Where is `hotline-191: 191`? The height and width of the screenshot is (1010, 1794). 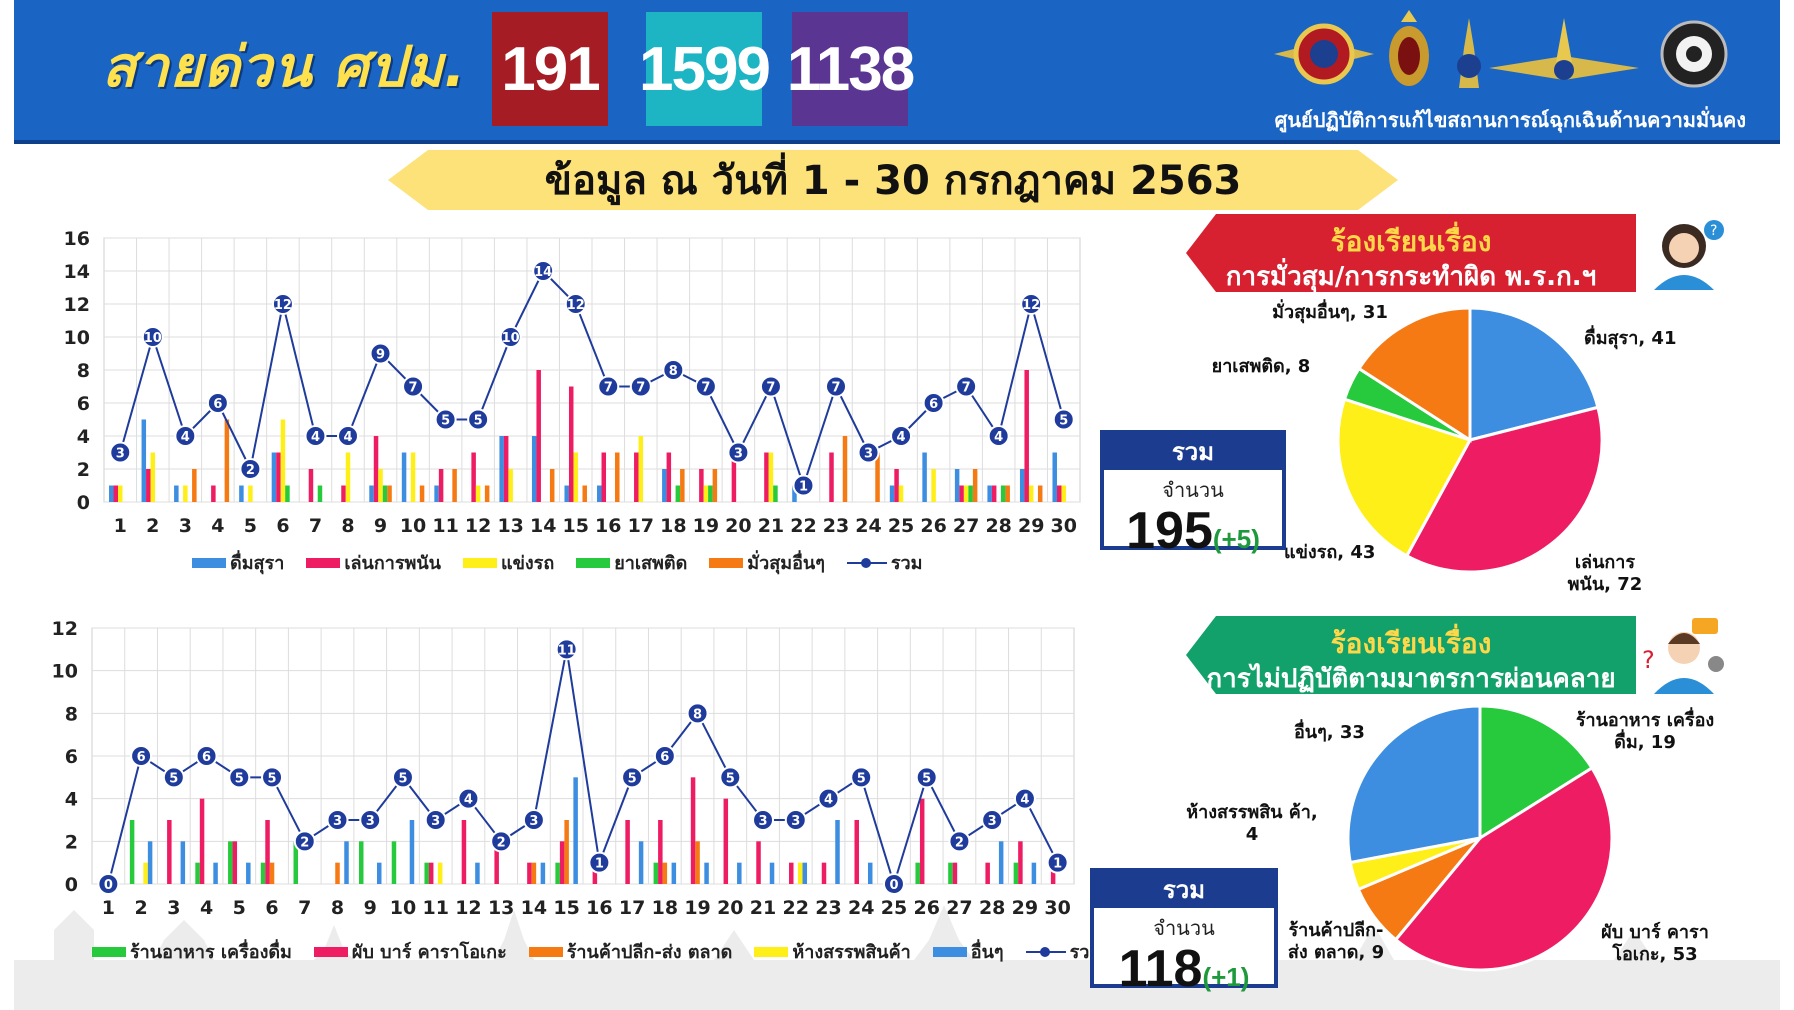
hotline-191: 191 is located at coordinates (550, 69).